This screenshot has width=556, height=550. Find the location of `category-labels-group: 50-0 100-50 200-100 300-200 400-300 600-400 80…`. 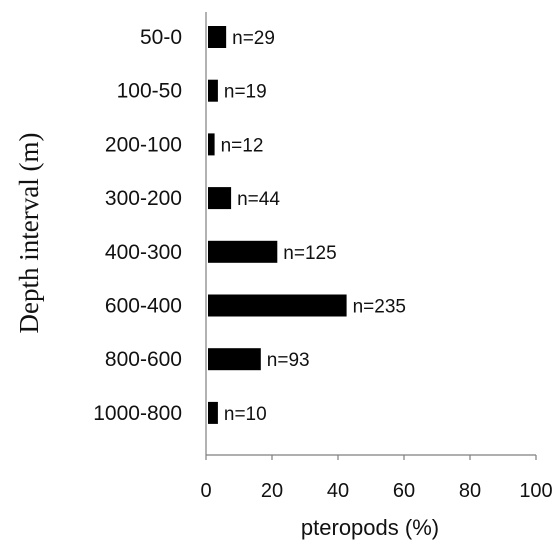

category-labels-group: 50-0 100-50 200-100 300-200 400-300 600-400 80… is located at coordinates (137, 225).